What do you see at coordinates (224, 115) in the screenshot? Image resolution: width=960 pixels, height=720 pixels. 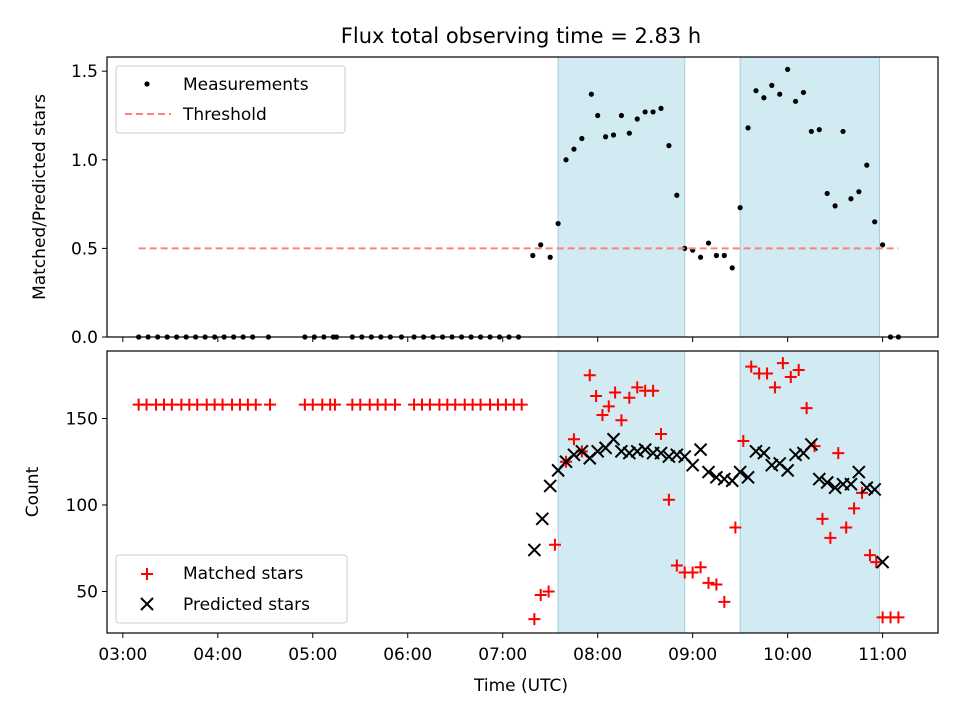 I see `legend-label-threshold: Threshold` at bounding box center [224, 115].